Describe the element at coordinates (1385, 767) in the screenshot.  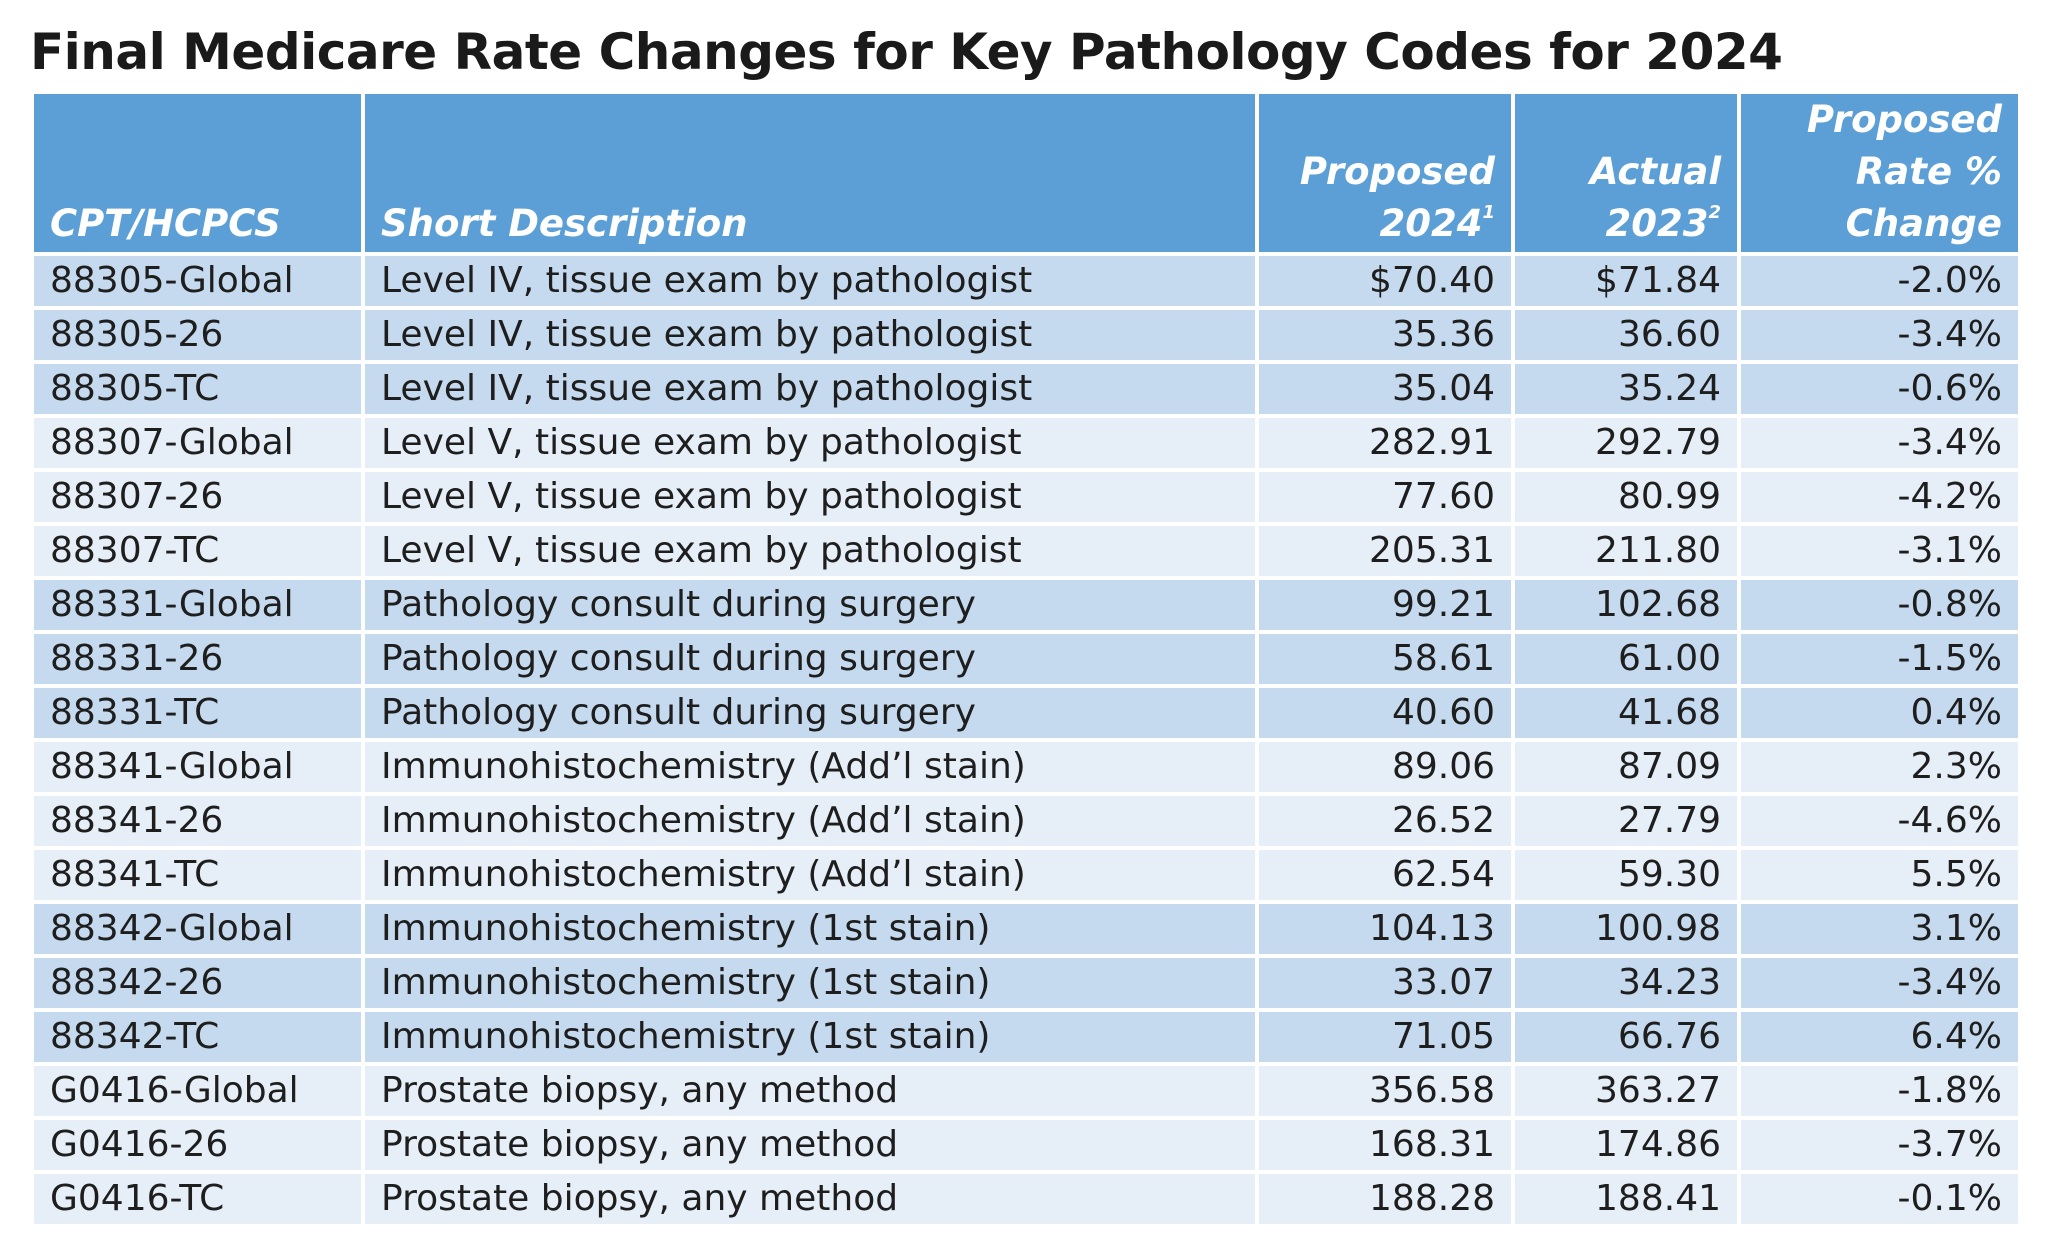
I see `cell-proposed-2024: 89.06` at that location.